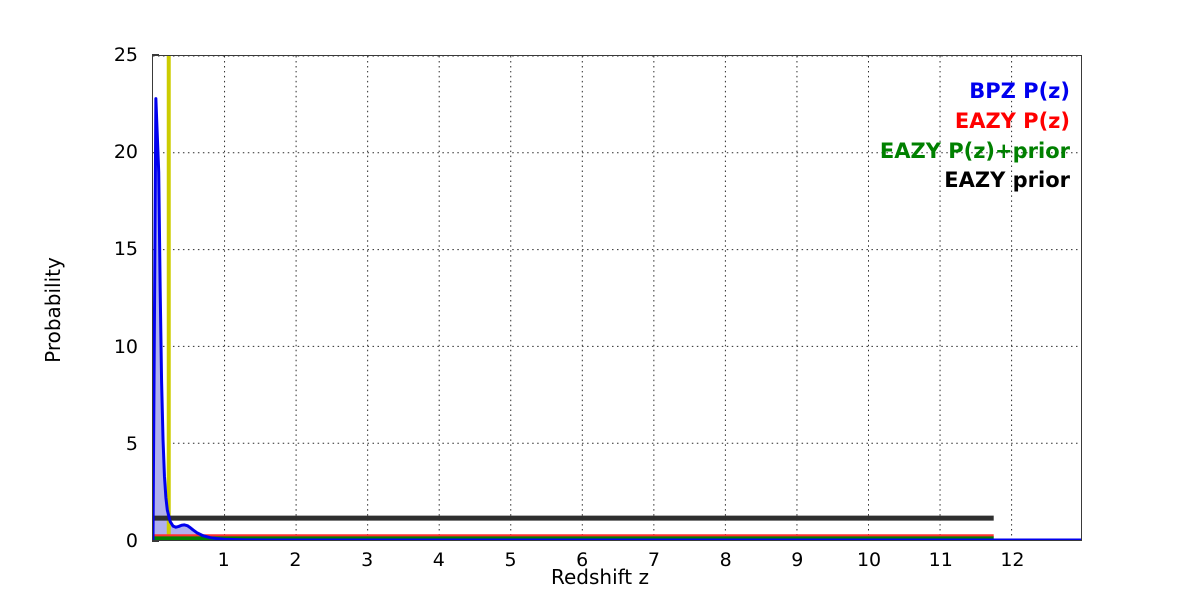 The image size is (1200, 600). I want to click on x-tick-label: 5, so click(510, 560).